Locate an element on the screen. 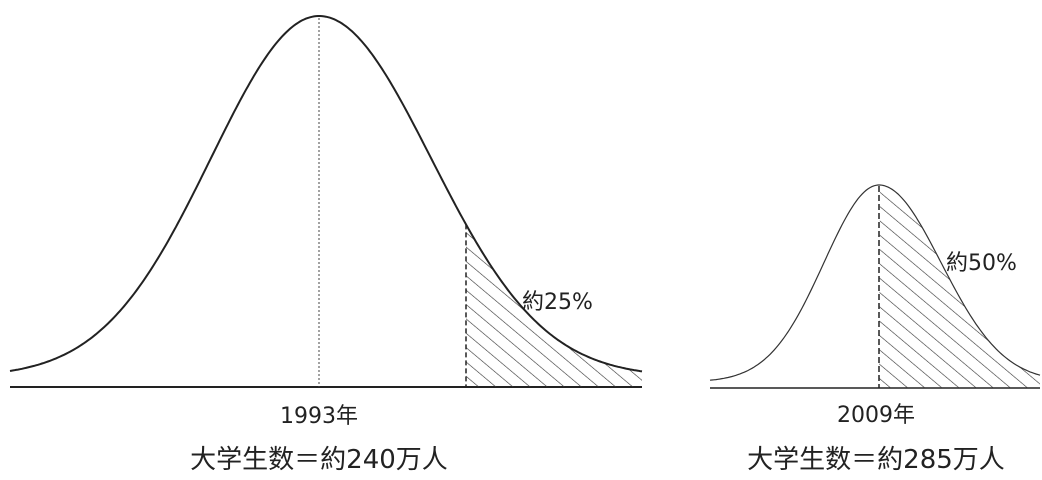  year-label-1993: 1993年 is located at coordinates (319, 416).